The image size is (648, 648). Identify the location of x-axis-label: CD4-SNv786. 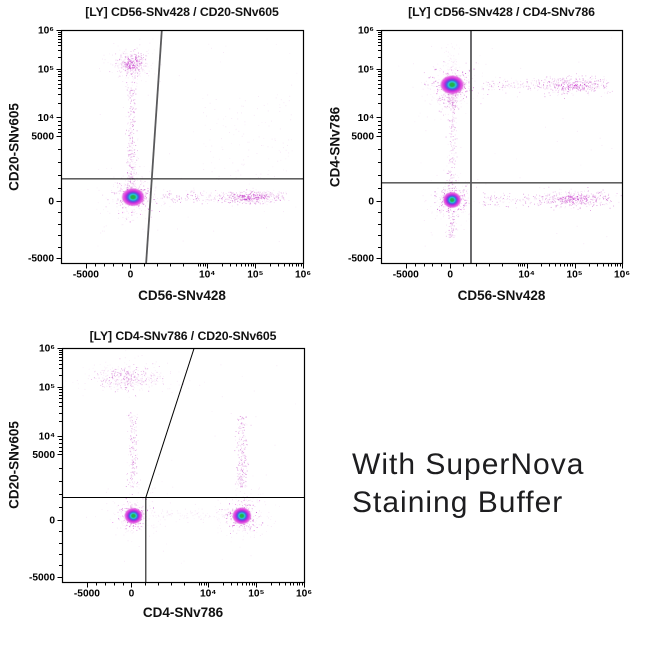
(183, 612).